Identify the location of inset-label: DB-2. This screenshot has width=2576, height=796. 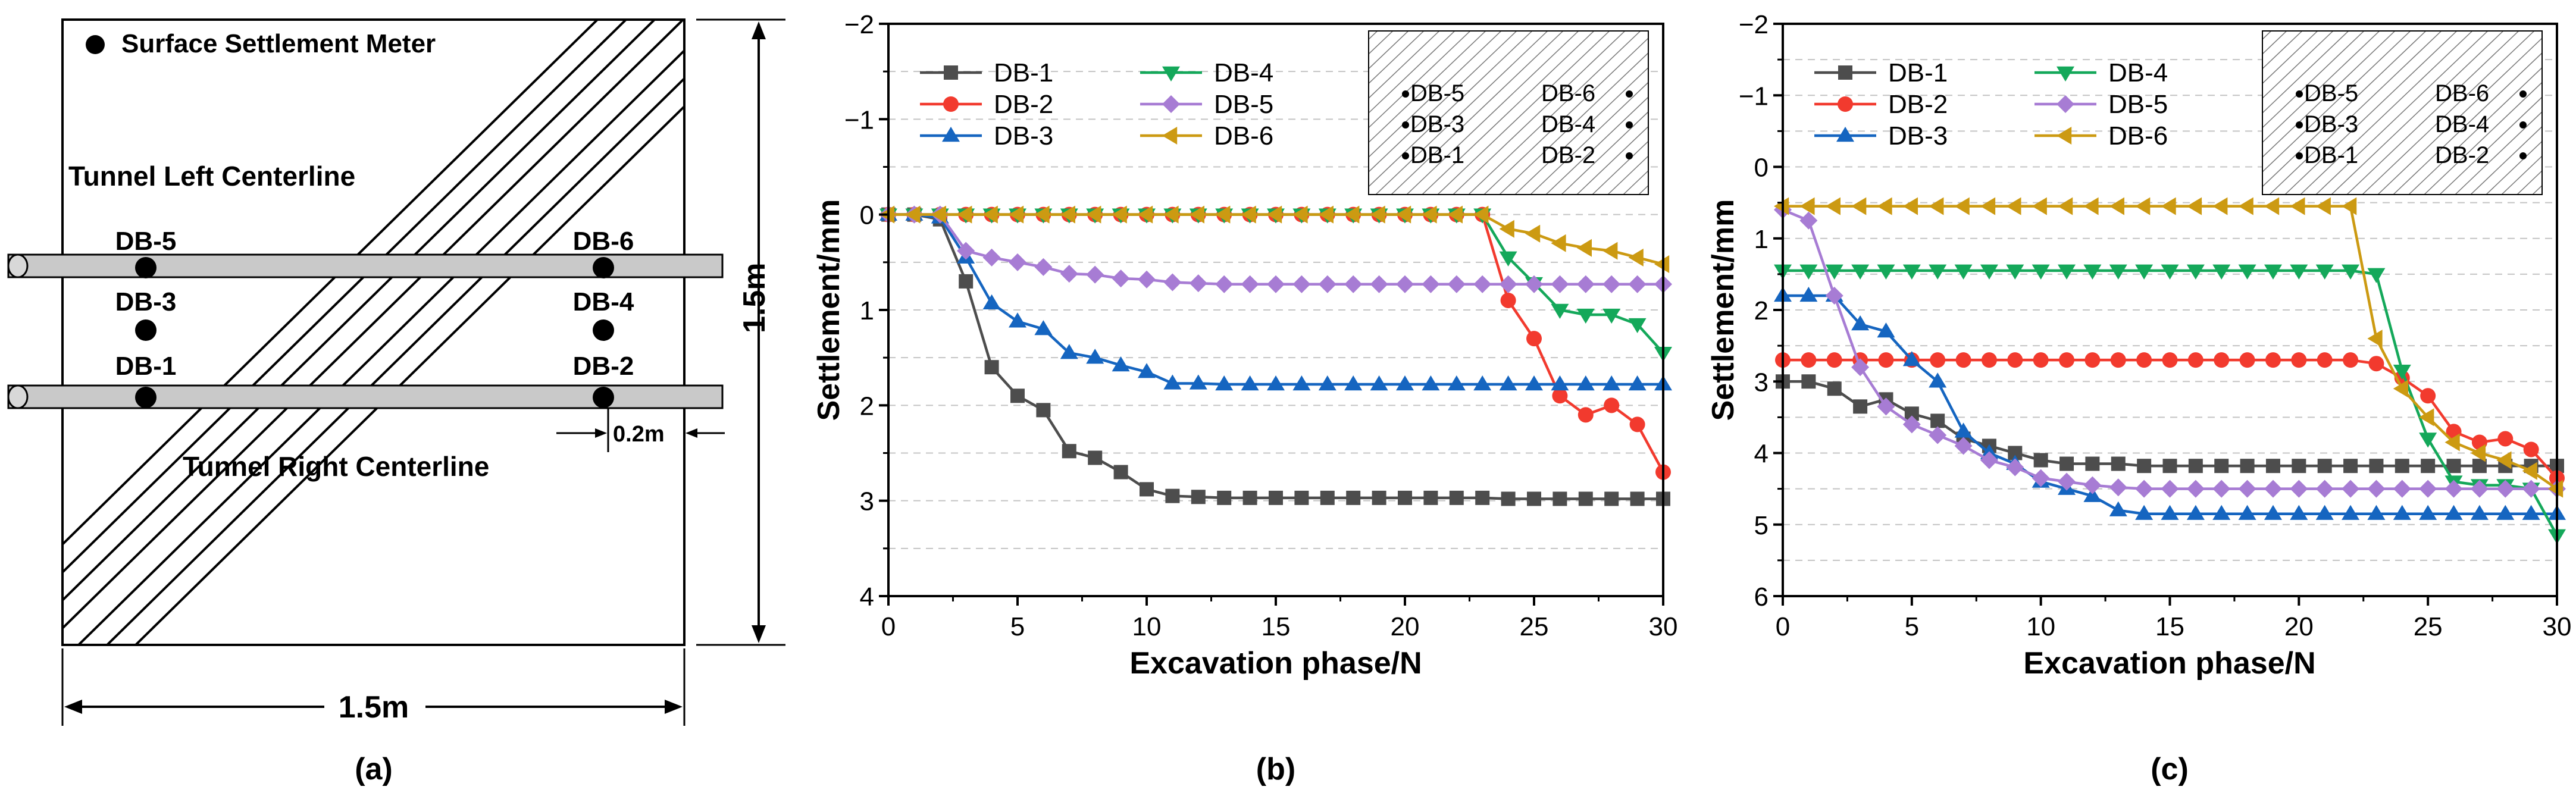
(1568, 155).